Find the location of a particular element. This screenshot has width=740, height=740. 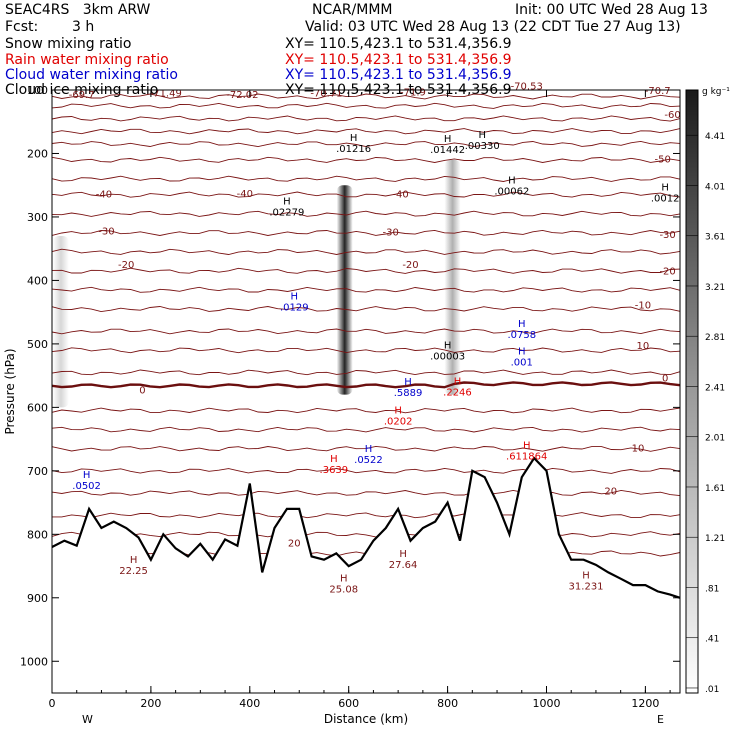

x-tick-label: 600 is located at coordinates (348, 703).